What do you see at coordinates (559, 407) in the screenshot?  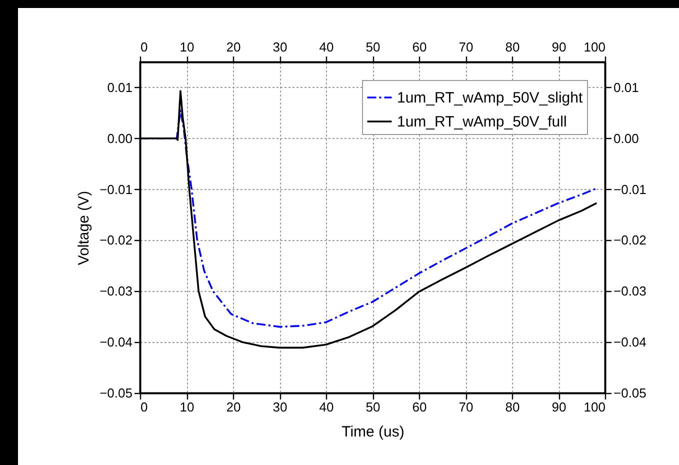 I see `x-tick-label: 90` at bounding box center [559, 407].